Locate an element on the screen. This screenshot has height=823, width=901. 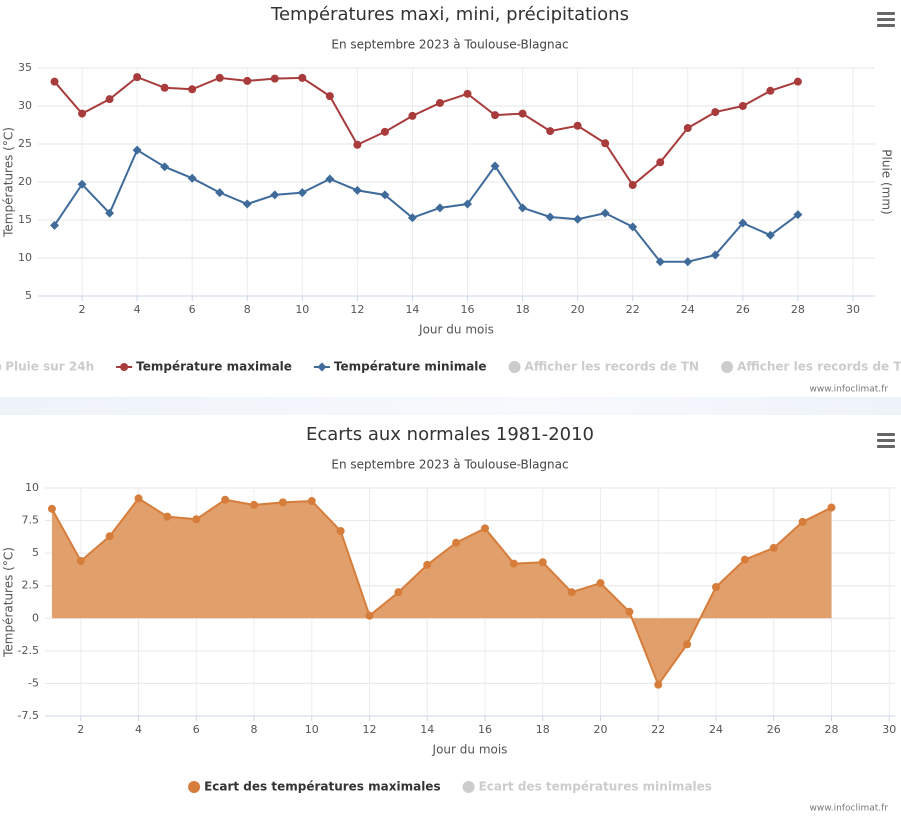
x-tick-label: 30 is located at coordinates (889, 729).